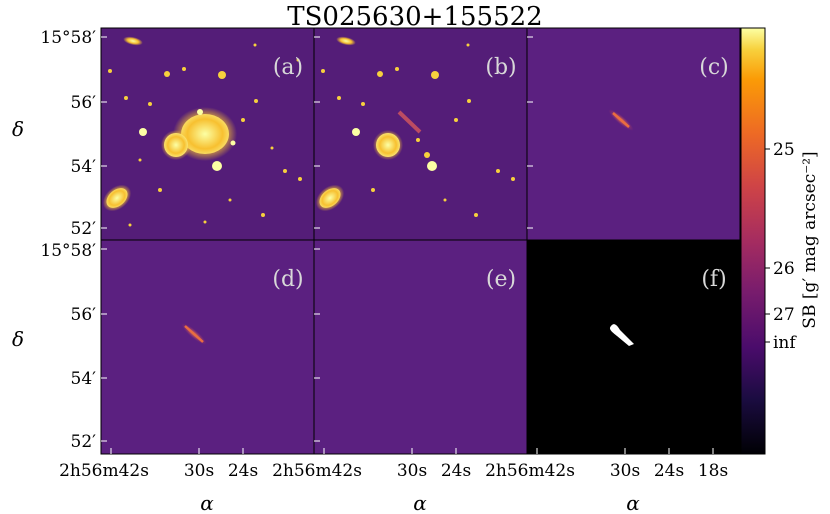 The width and height of the screenshot is (830, 514). What do you see at coordinates (288, 67) in the screenshot?
I see `panel-label-a: (a)` at bounding box center [288, 67].